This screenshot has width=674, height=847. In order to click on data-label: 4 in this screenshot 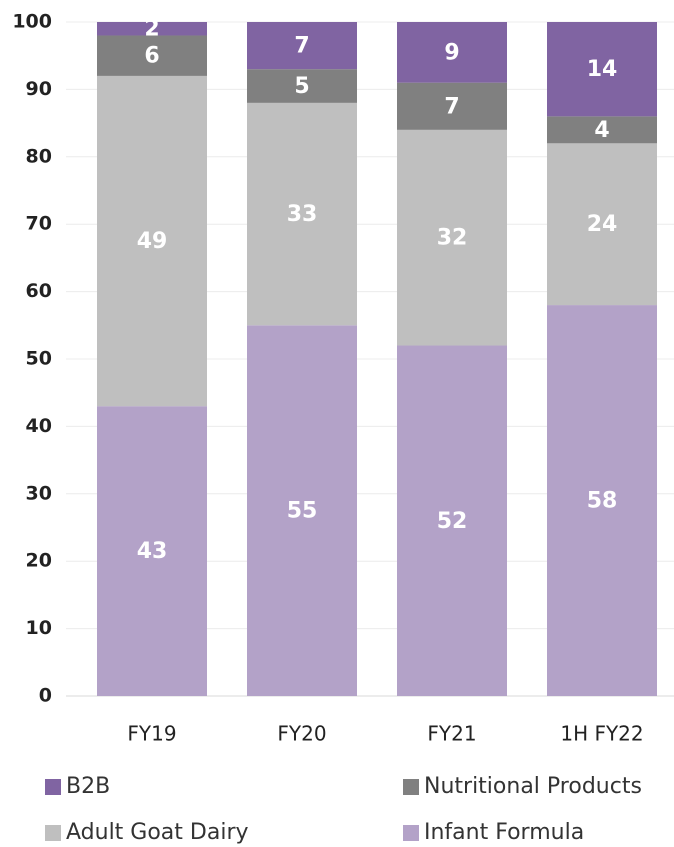, I will do `click(601, 130)`.